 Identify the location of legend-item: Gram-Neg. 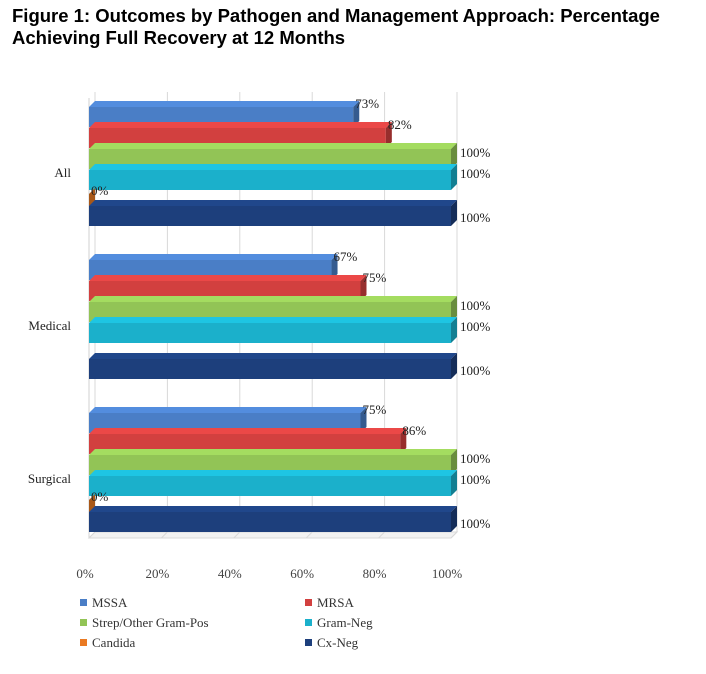
(339, 623).